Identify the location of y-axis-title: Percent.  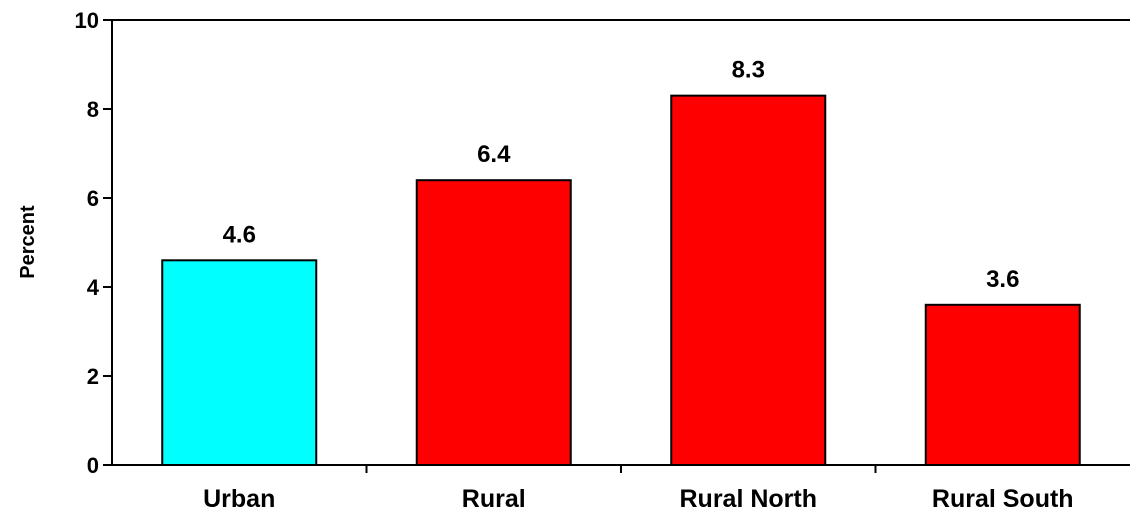
(28, 242).